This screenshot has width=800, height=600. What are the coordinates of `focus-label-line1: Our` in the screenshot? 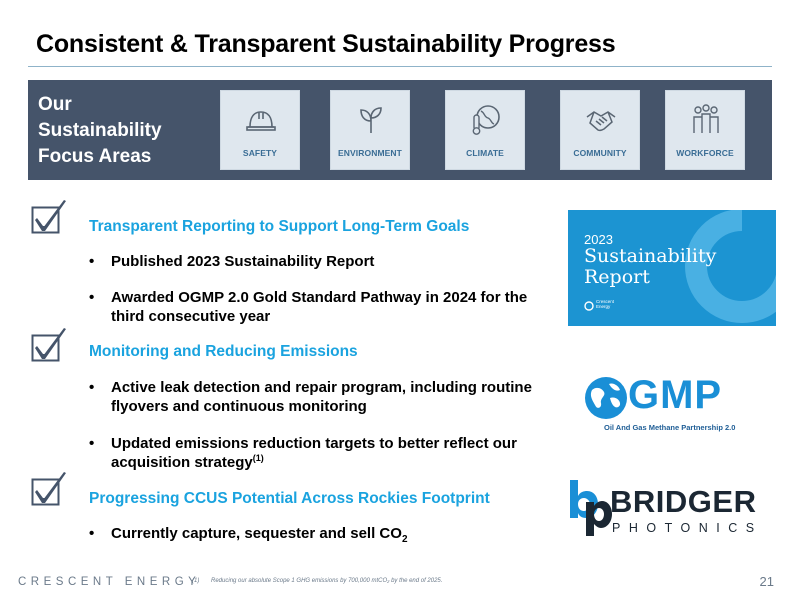 It's located at (55, 104).